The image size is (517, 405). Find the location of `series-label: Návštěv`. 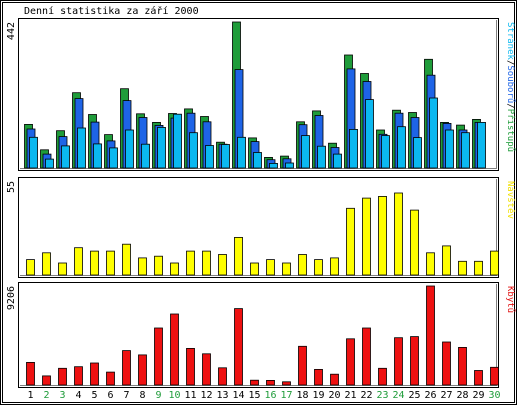

series-label: Návštěv is located at coordinates (510, 200).